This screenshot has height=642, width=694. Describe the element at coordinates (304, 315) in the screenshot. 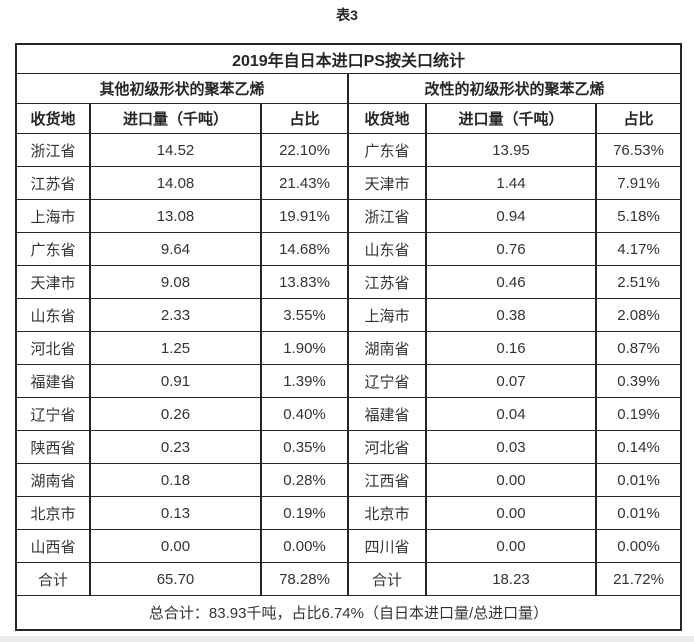

I see `share-cell-left: 3.55%` at that location.